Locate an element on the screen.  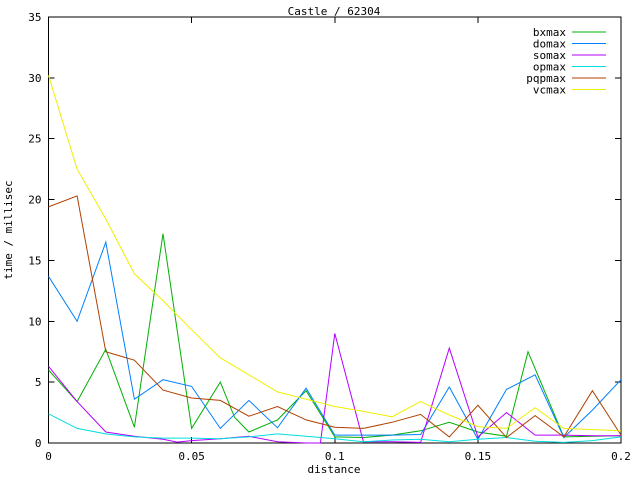
x-tick-label: 0.2 is located at coordinates (621, 456).